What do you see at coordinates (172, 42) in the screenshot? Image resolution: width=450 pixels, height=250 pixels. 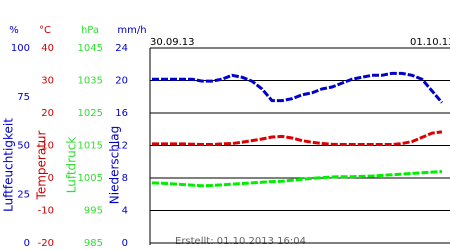 I see `x-tick-label: 30.09.13` at bounding box center [172, 42].